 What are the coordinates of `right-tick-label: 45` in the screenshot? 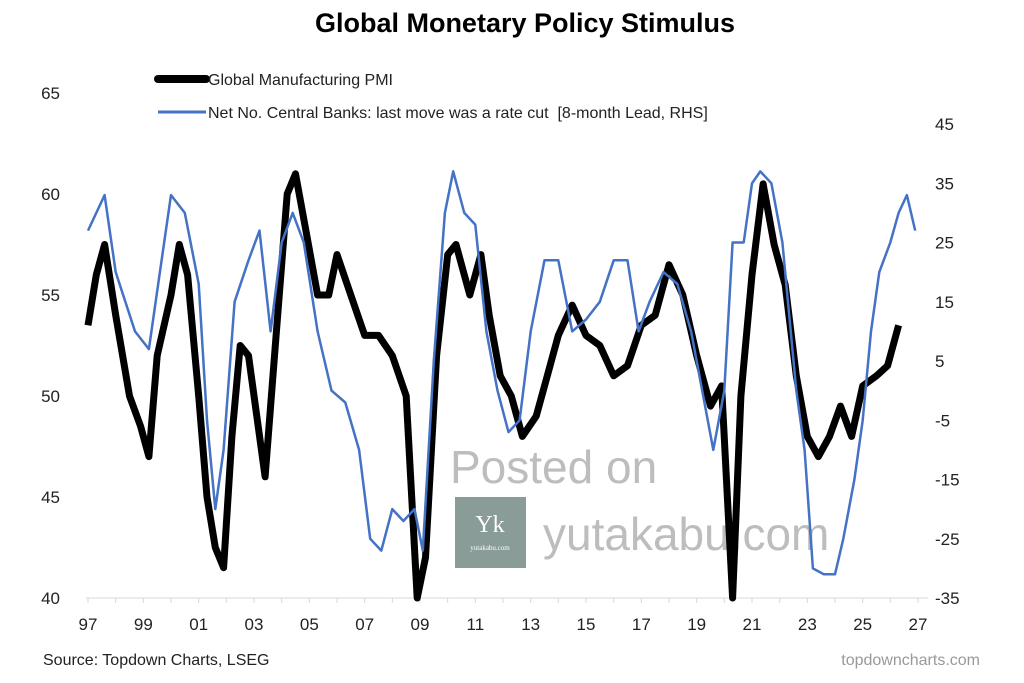 It's located at (944, 124).